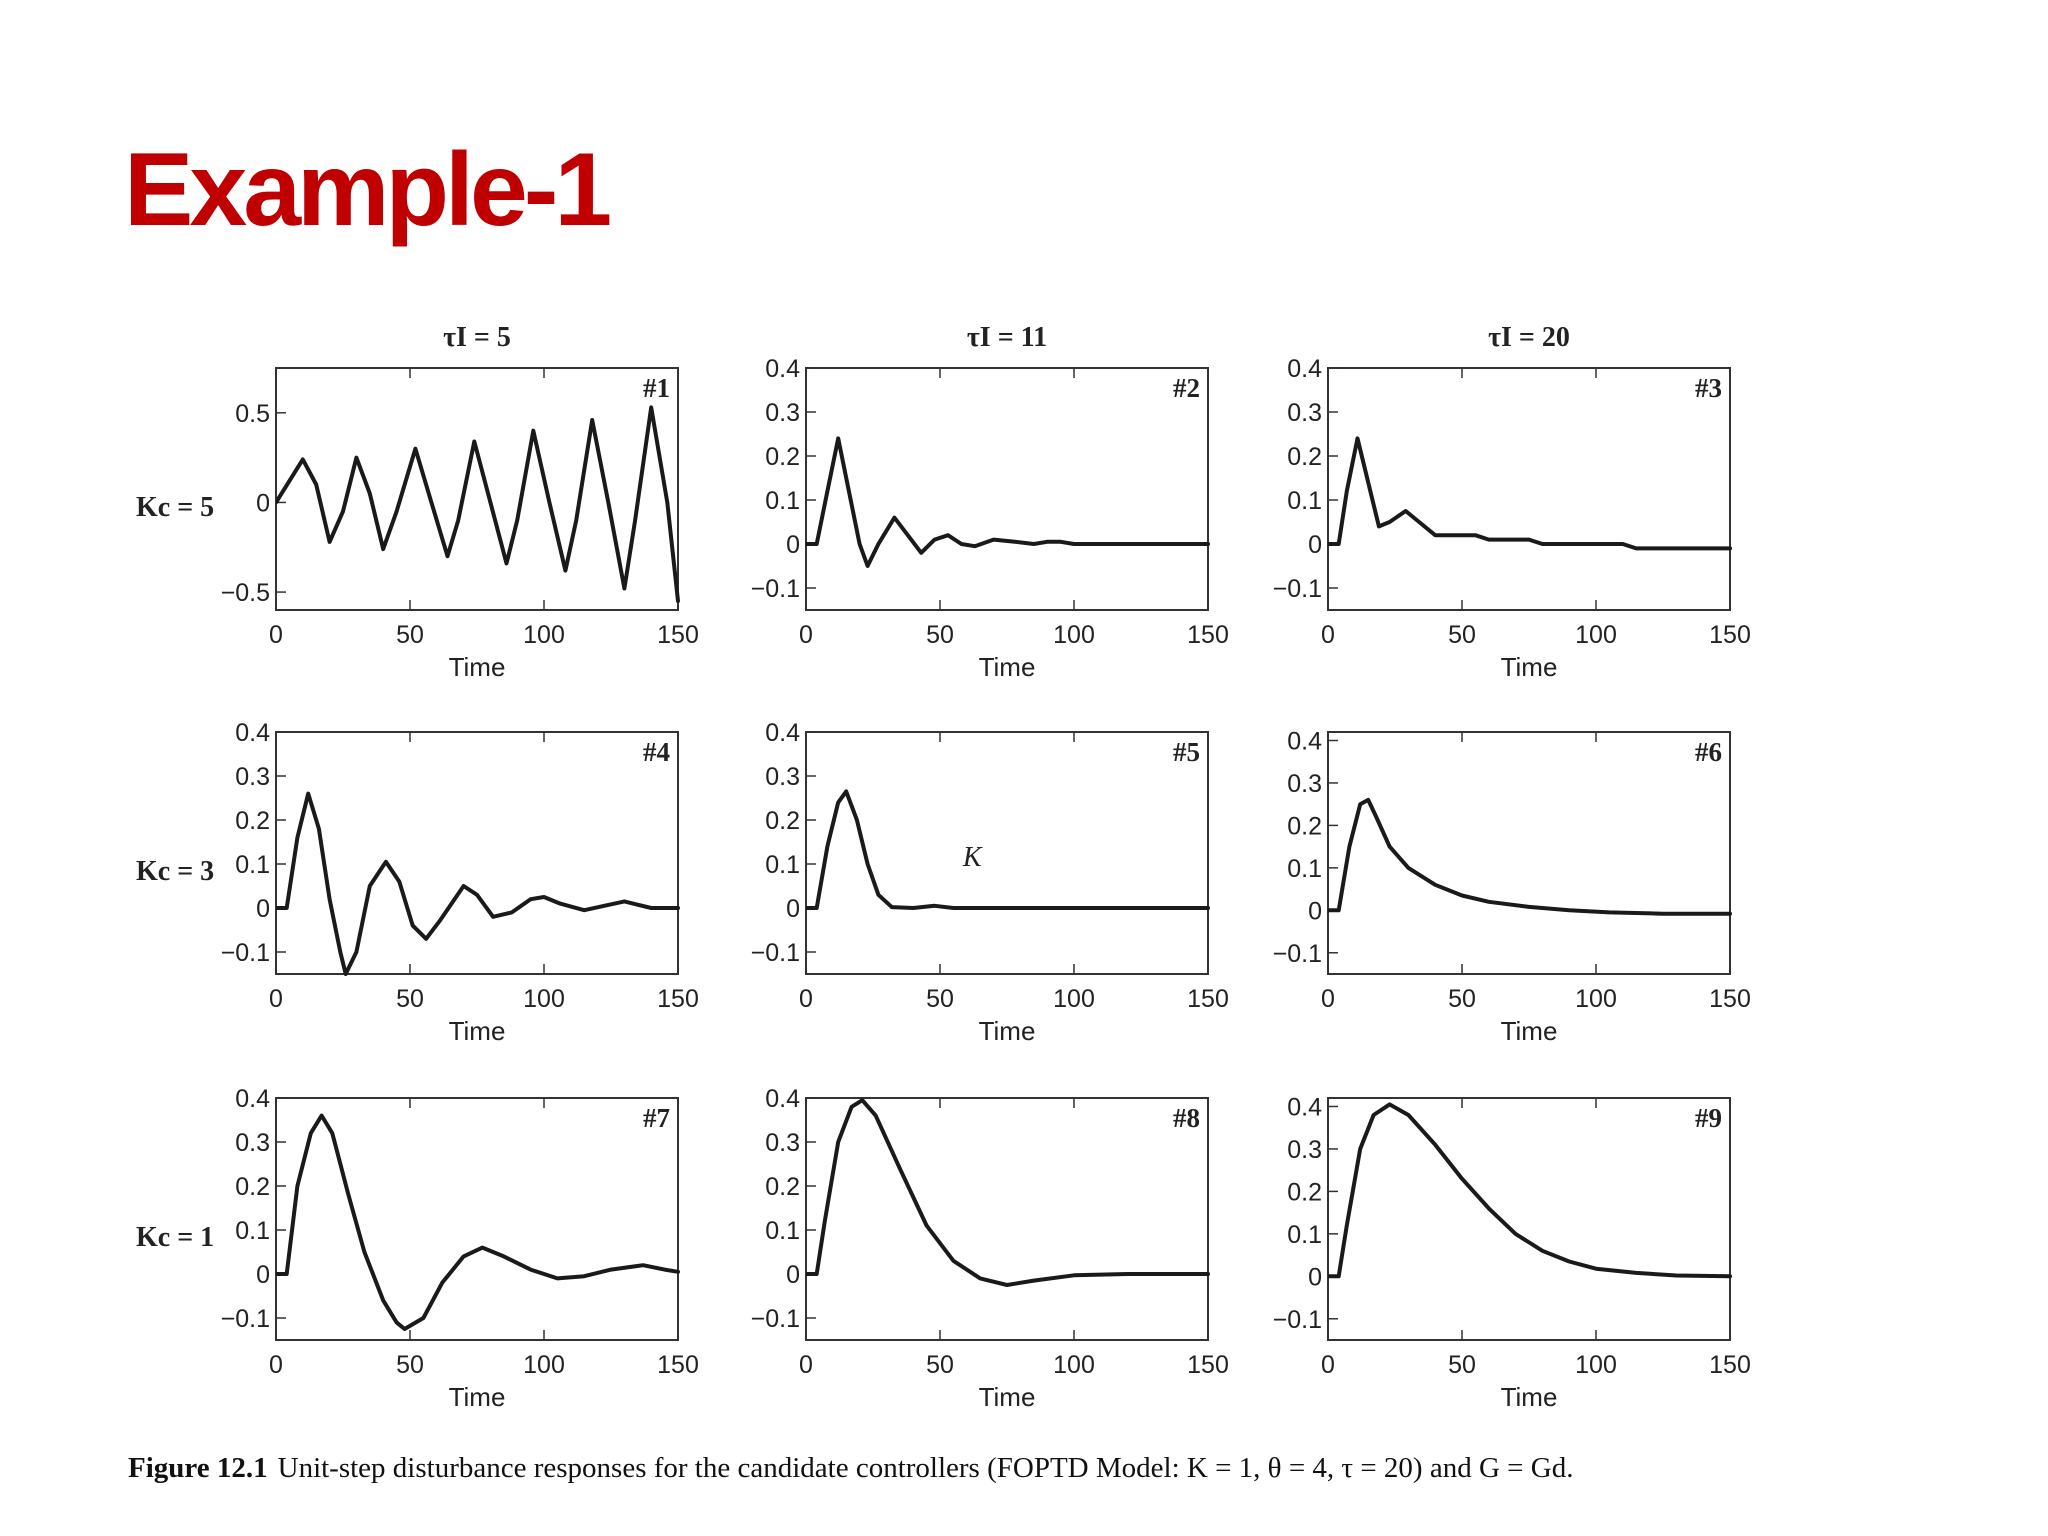 This screenshot has width=2048, height=1536. I want to click on plot-1: 0 50 100 150 −0.5 0 0.5 Time #1, so click(460, 524).